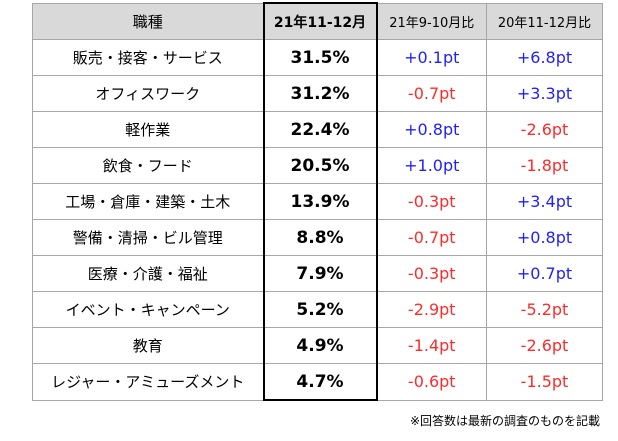 This screenshot has height=441, width=618. I want to click on vs-previous-period-cell: -0.6pt, so click(431, 382).